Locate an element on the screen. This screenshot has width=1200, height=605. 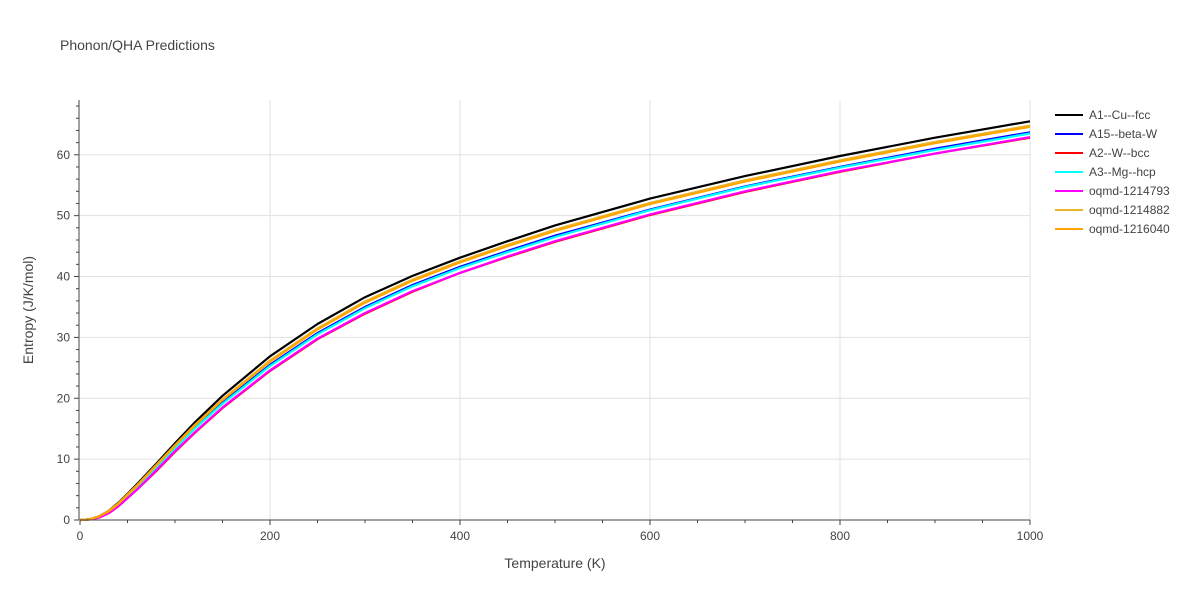
y-tick-label: 10 is located at coordinates (64, 459).